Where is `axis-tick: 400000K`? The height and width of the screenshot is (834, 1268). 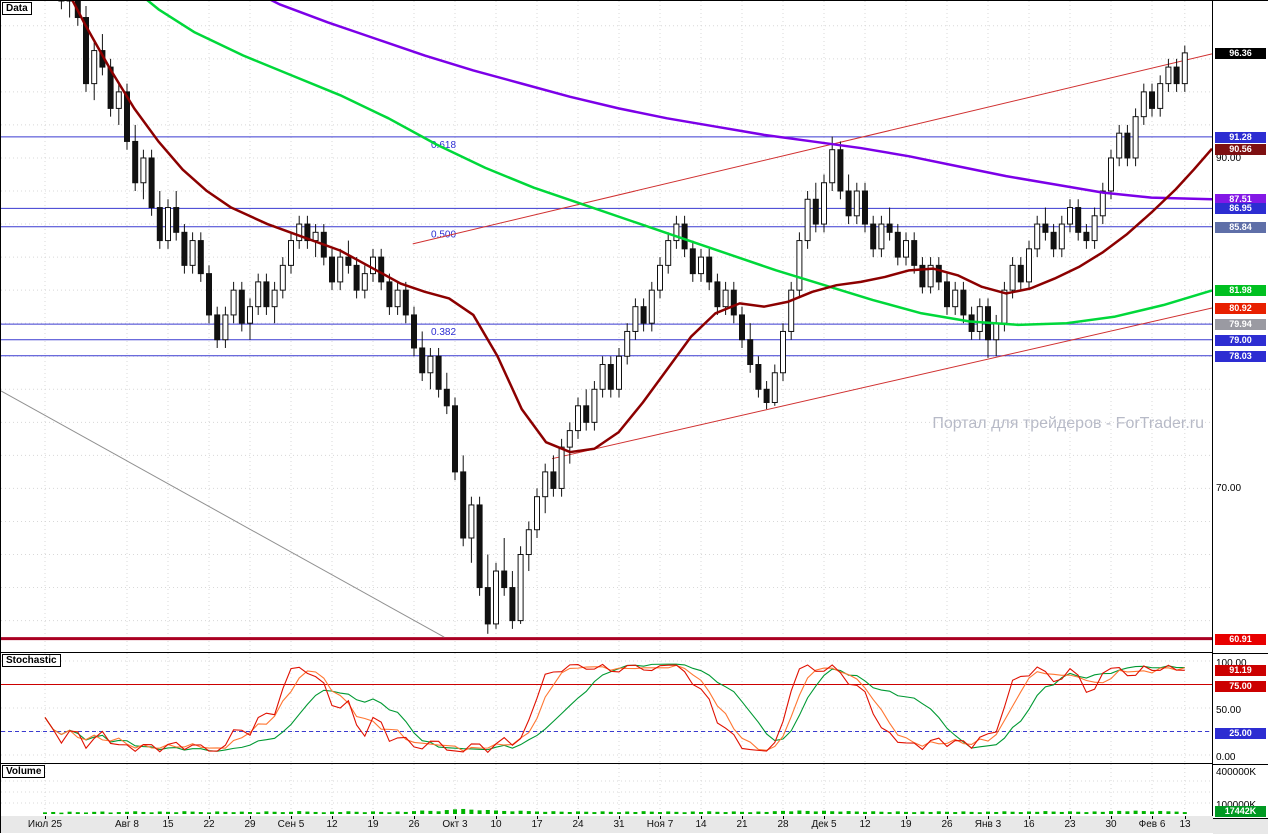
axis-tick: 400000K is located at coordinates (1236, 772).